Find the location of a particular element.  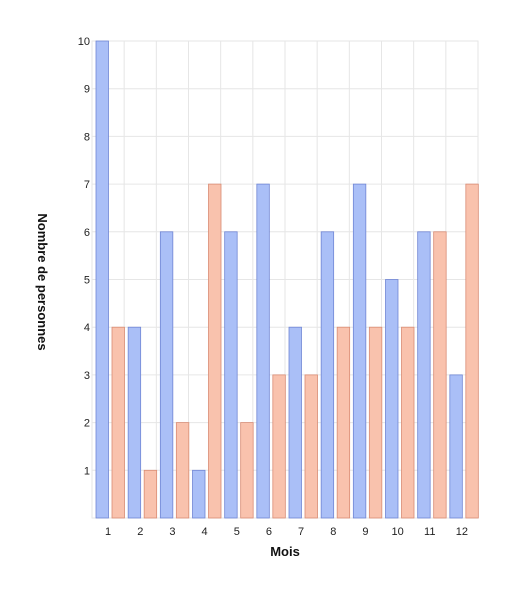

y-tick-label: 2 is located at coordinates (87, 424).